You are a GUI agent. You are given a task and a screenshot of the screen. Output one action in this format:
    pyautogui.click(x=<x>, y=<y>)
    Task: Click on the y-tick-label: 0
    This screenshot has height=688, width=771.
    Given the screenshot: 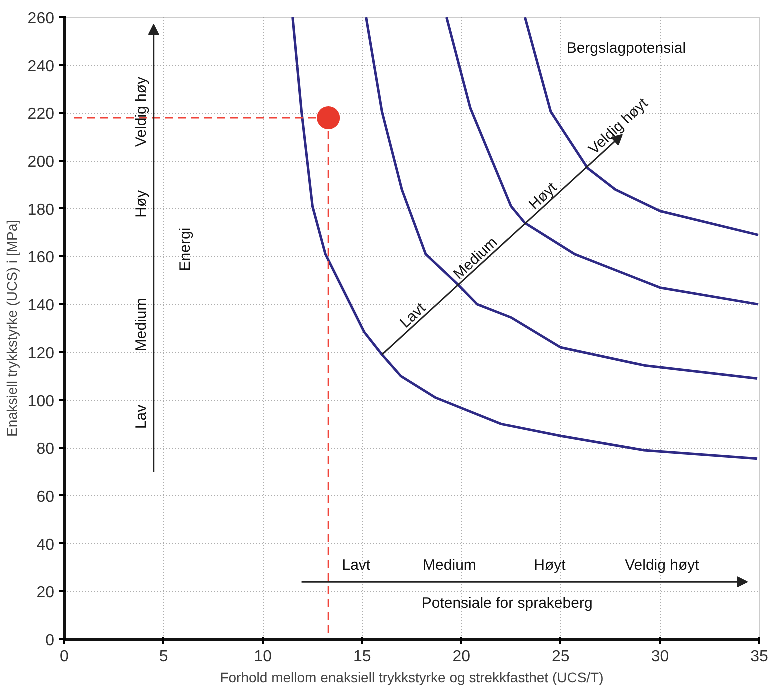 What is the action you would take?
    pyautogui.click(x=50, y=641)
    